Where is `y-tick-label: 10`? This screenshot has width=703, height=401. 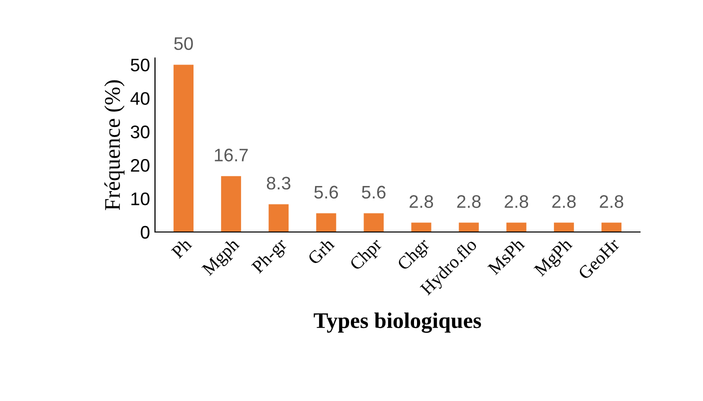
y-tick-label: 10 is located at coordinates (140, 199).